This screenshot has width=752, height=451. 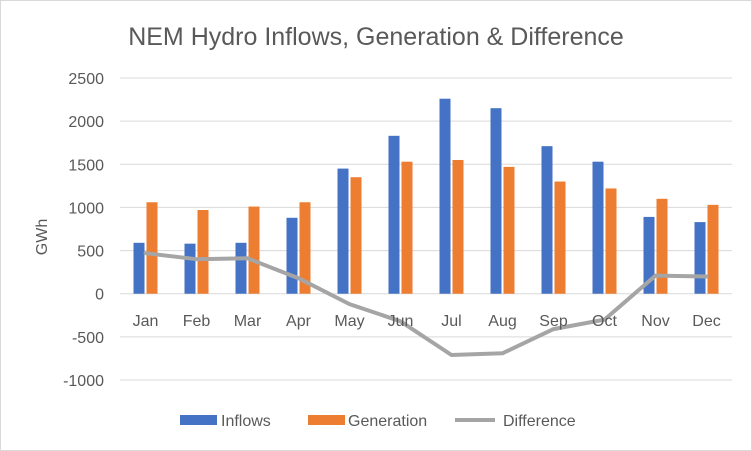 What do you see at coordinates (241, 268) in the screenshot?
I see `bar-inflows-mar` at bounding box center [241, 268].